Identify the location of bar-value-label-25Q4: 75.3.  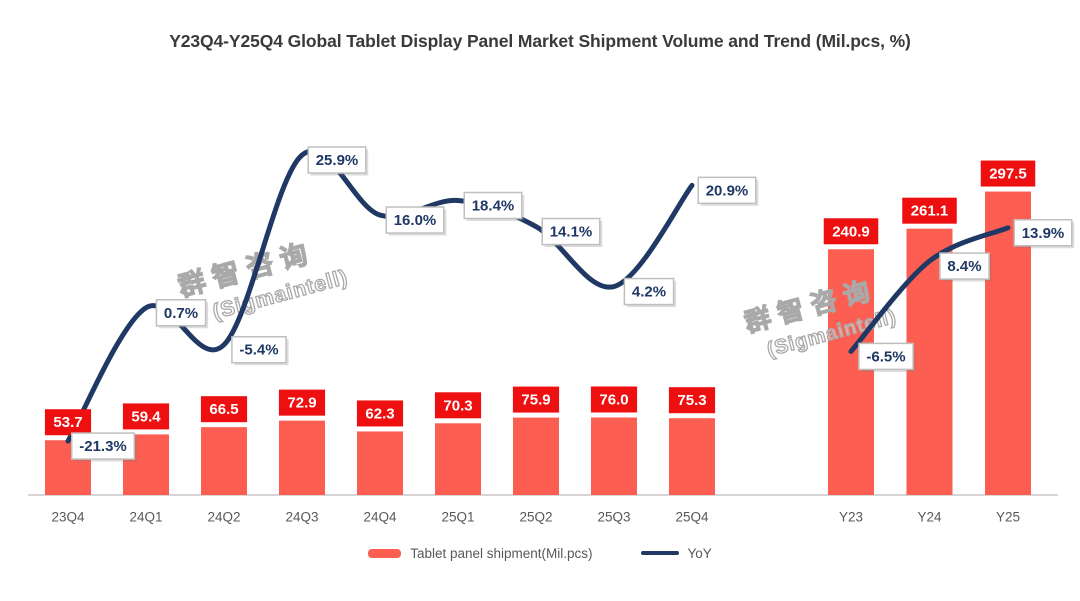
(691, 400).